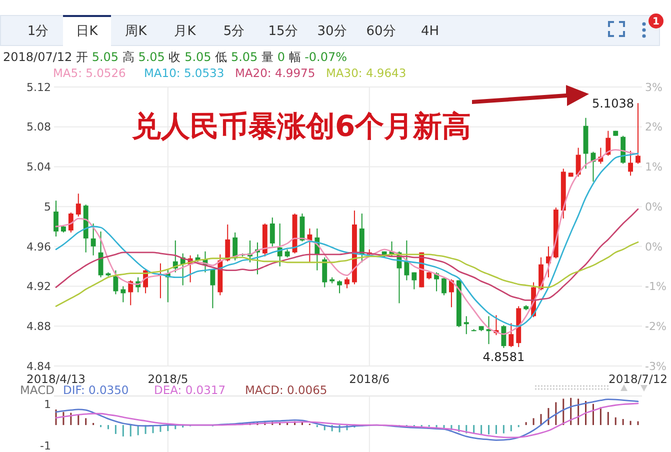  Describe the element at coordinates (47, 405) in the screenshot. I see `y-tick-label: 1` at that location.